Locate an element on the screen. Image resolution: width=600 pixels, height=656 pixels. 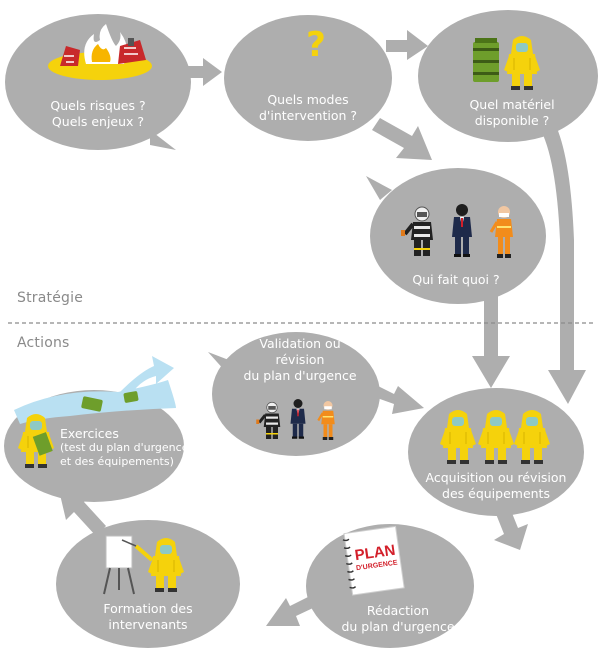
bubble-validation is located at coordinates (296, 394).